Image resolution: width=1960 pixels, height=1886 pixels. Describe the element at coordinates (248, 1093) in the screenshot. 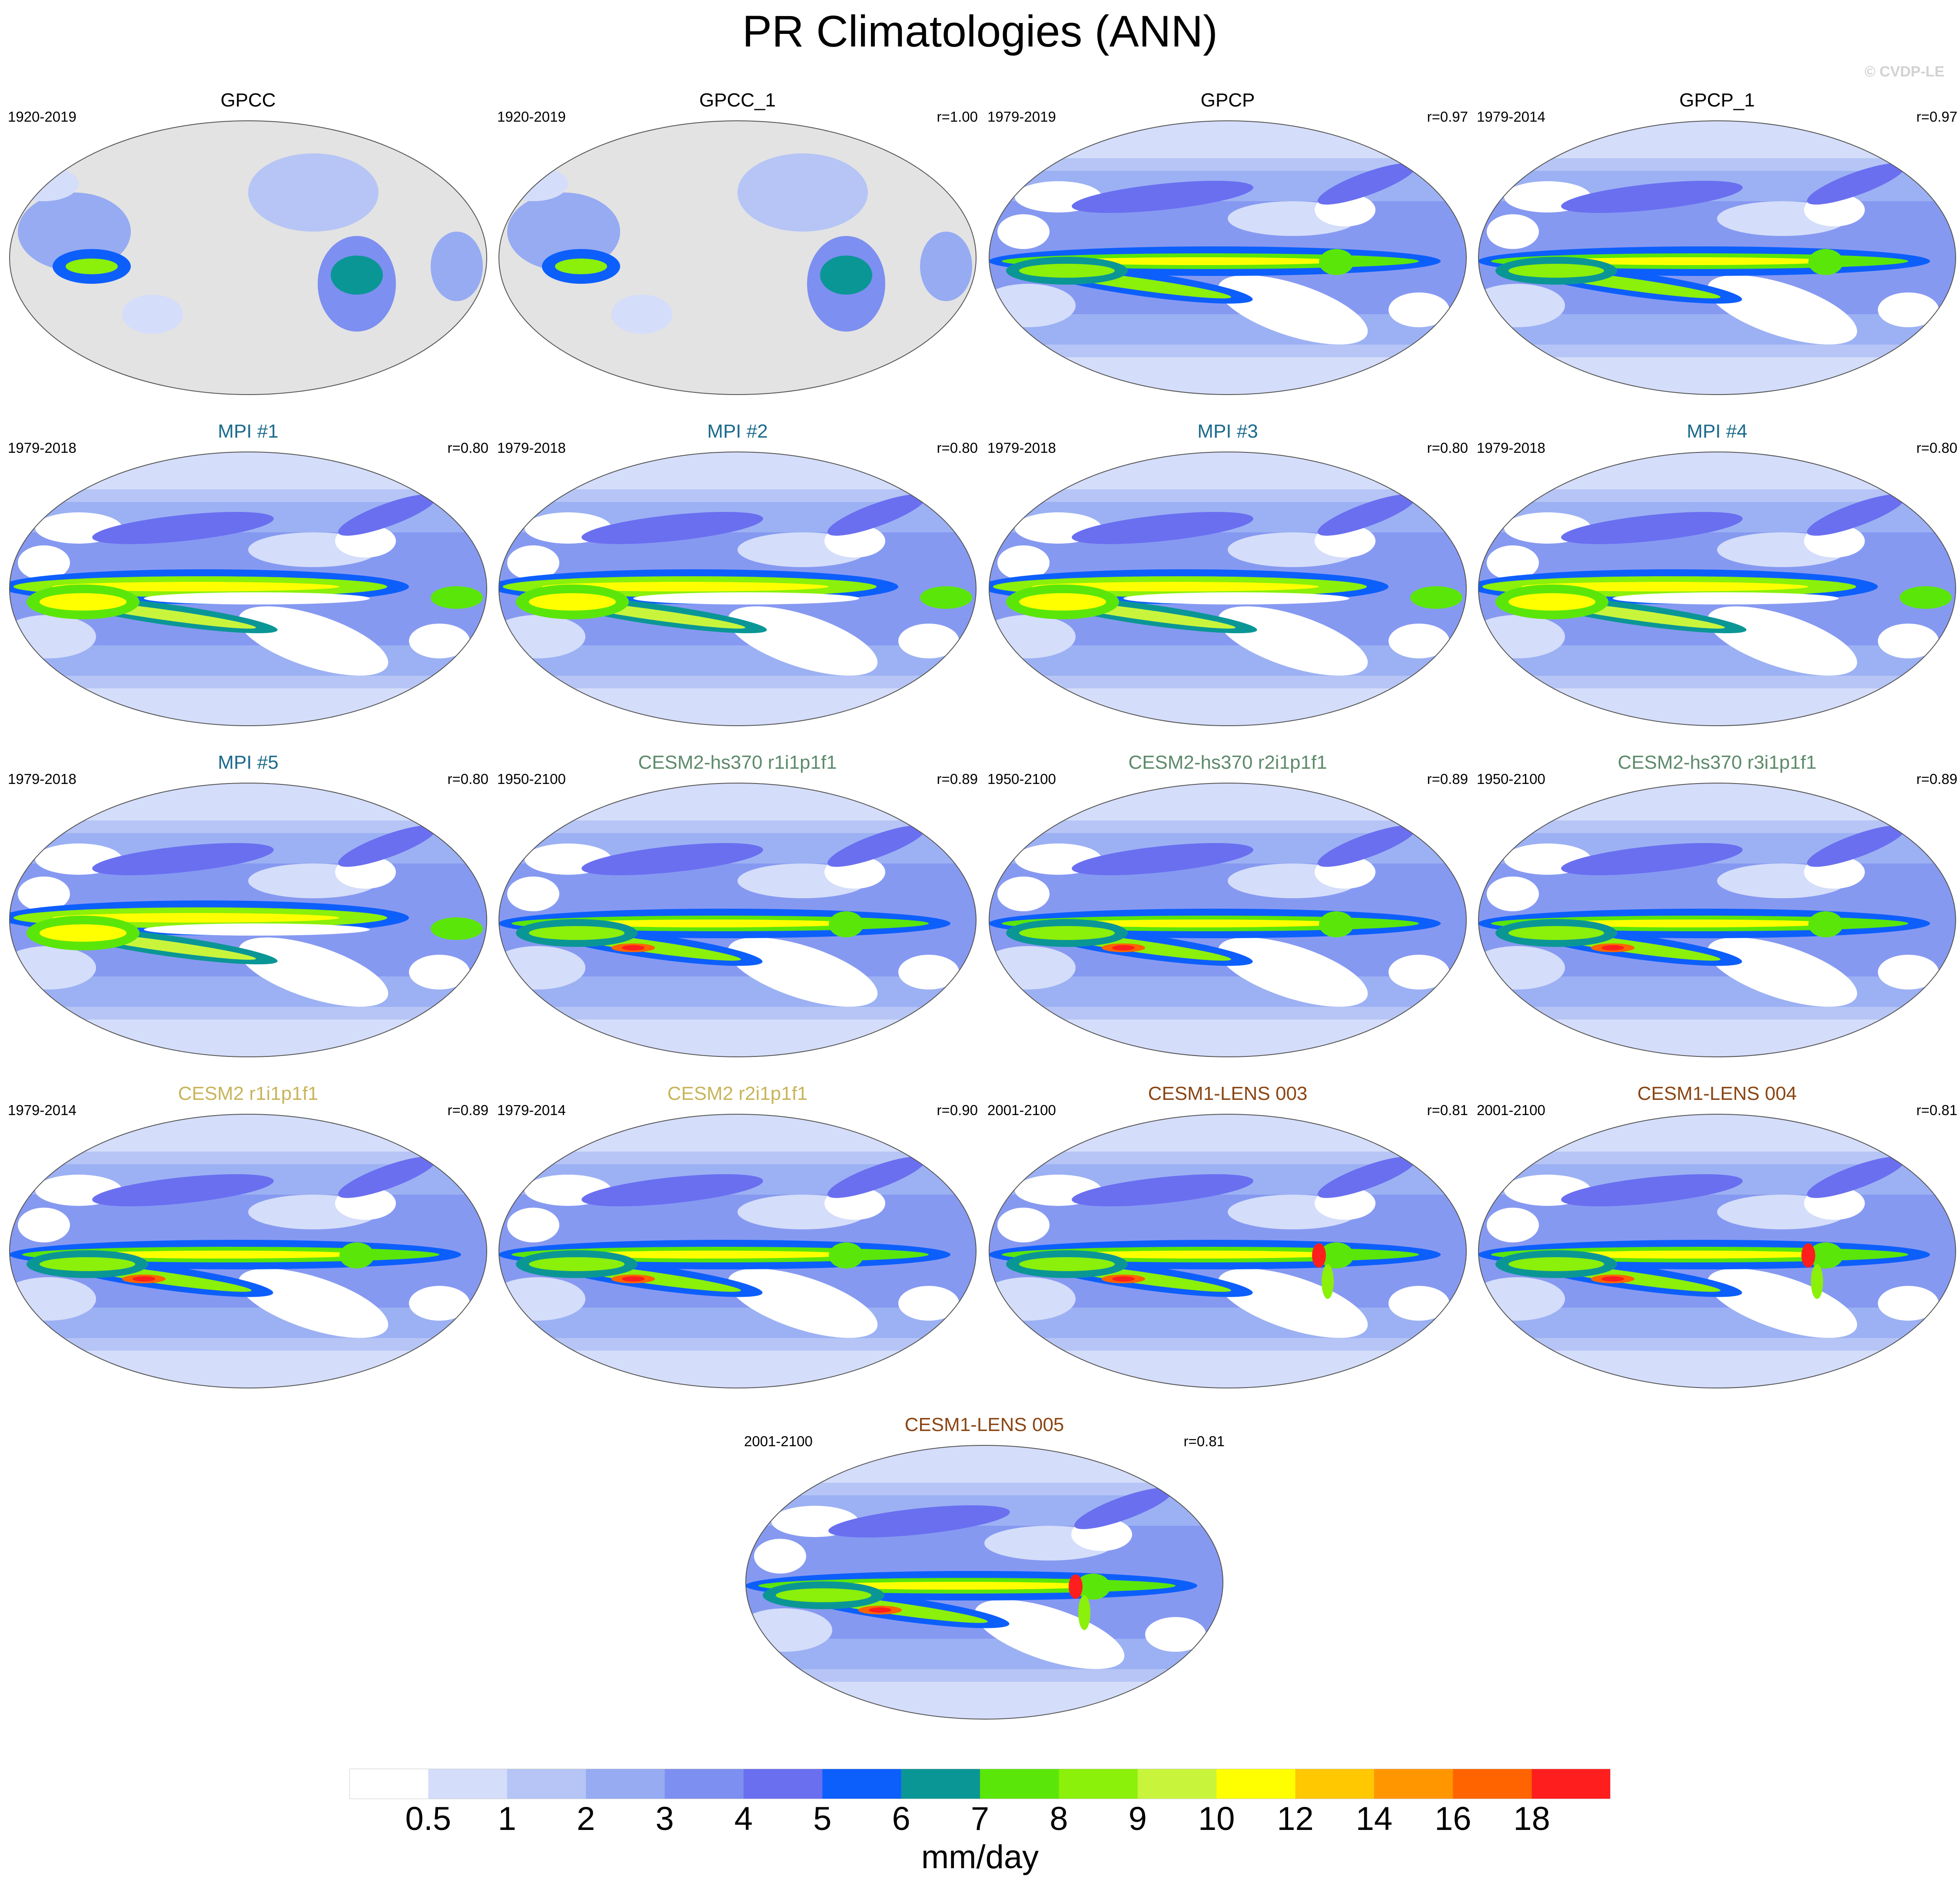

I see `panel-title: CESM2 r1i1p1f1` at that location.